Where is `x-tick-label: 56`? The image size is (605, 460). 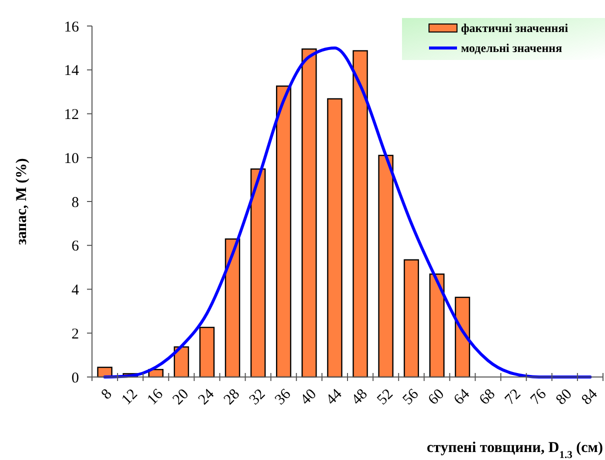 x-tick-label: 56 is located at coordinates (411, 397).